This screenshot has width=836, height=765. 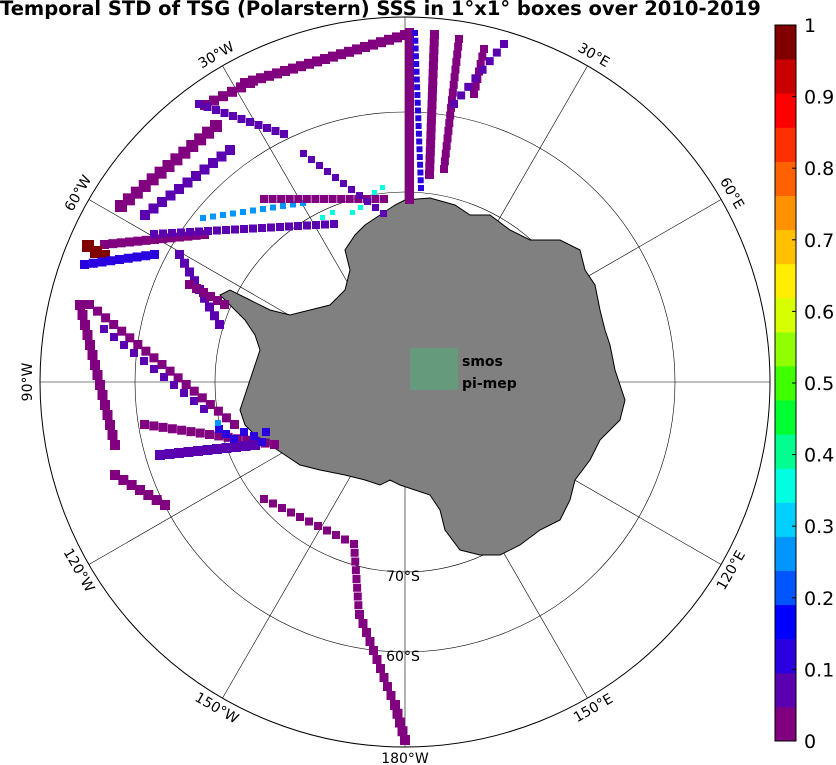 I want to click on logo-line1: smos, so click(x=482, y=362).